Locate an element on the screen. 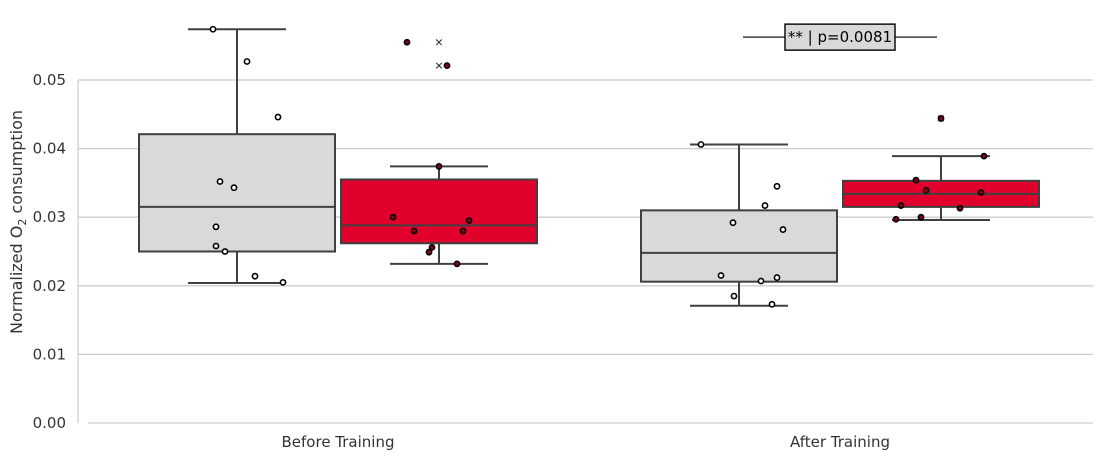 The image size is (1108, 458). y-tick-labels: 0.00 0.01 0.02 0.03 0.04 0.05 is located at coordinates (49, 251).